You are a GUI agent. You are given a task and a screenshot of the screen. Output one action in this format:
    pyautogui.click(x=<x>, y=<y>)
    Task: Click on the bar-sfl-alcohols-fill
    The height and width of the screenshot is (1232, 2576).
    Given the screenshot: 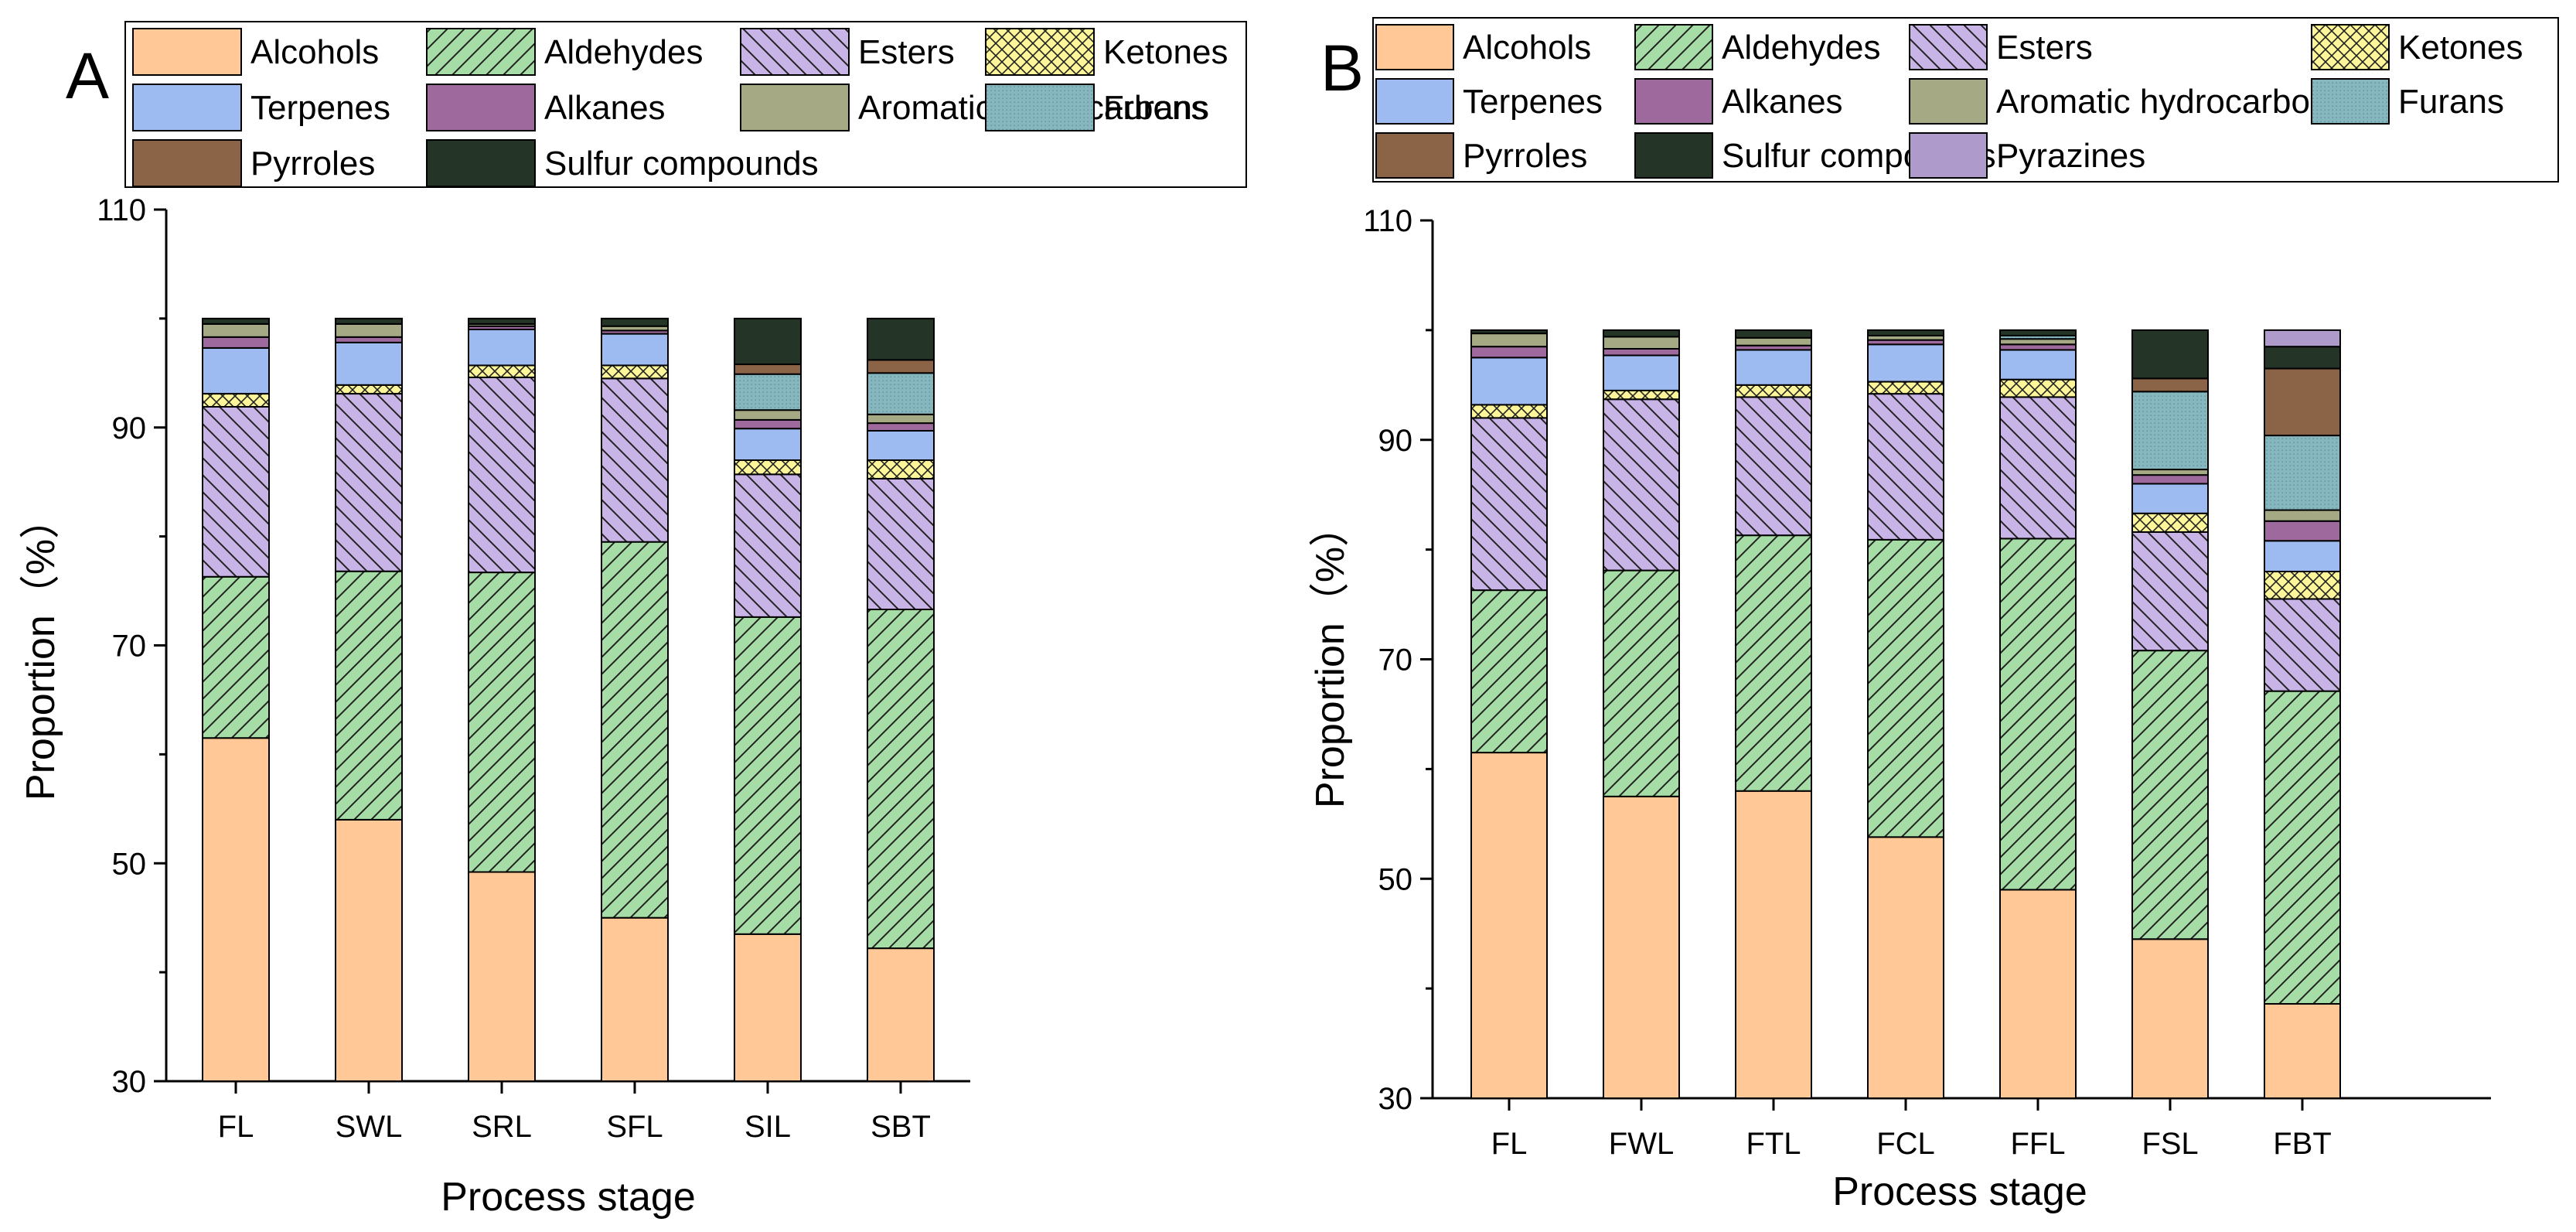 What is the action you would take?
    pyautogui.click(x=634, y=999)
    